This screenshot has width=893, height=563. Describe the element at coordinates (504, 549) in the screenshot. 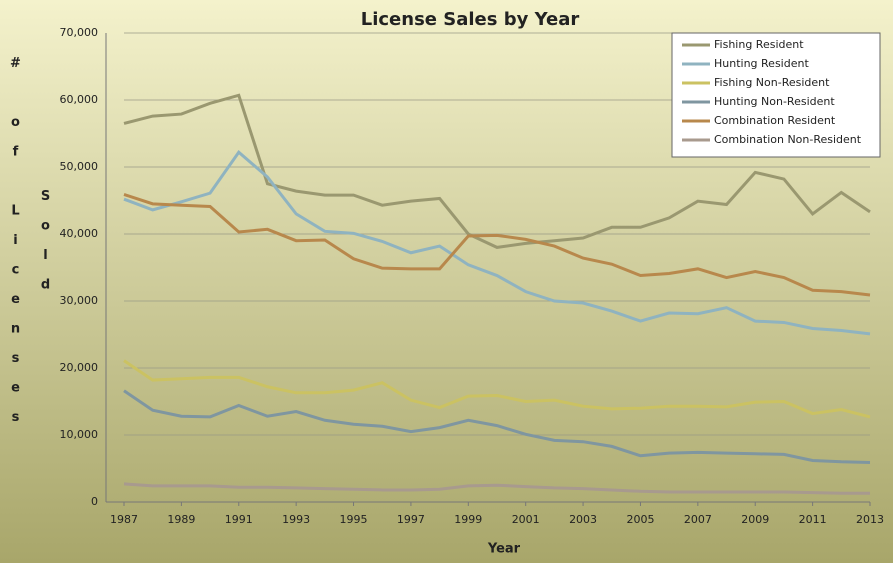

I see `x-axis-label: Year` at that location.